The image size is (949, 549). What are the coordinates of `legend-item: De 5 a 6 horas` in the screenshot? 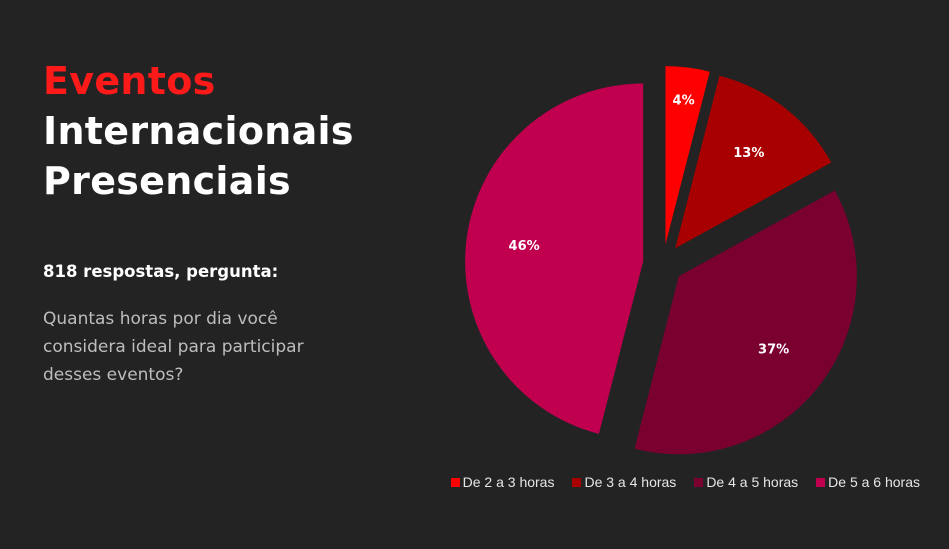 It's located at (868, 482).